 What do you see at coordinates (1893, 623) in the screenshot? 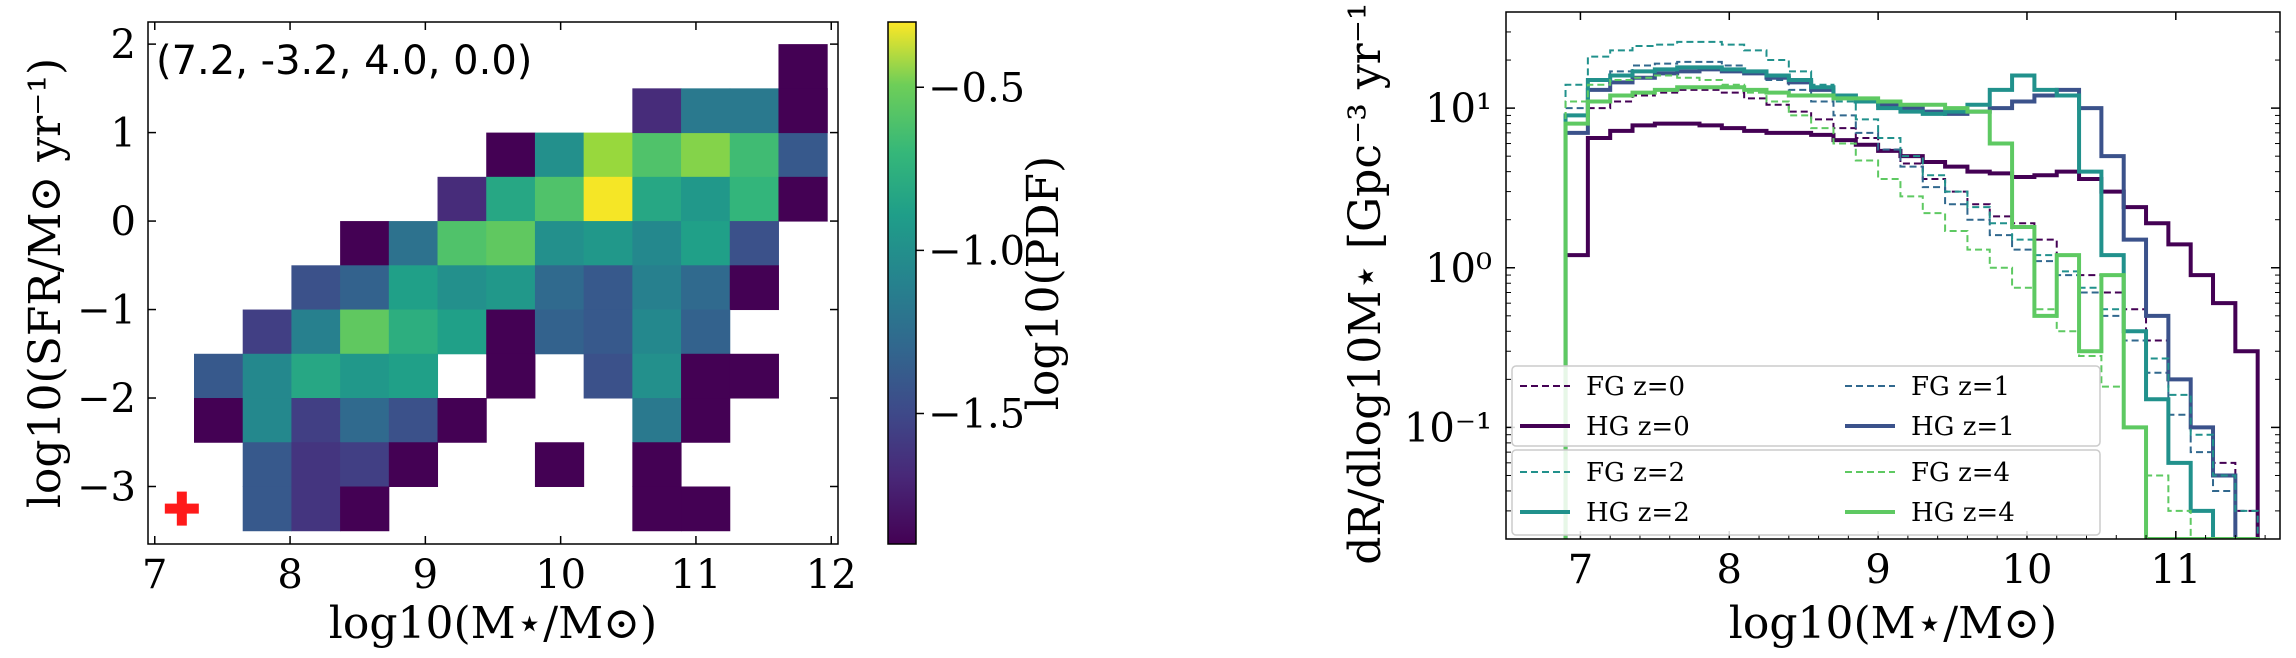
I see `histogram-x-label: log10(M⋆/M⊙)` at bounding box center [1893, 623].